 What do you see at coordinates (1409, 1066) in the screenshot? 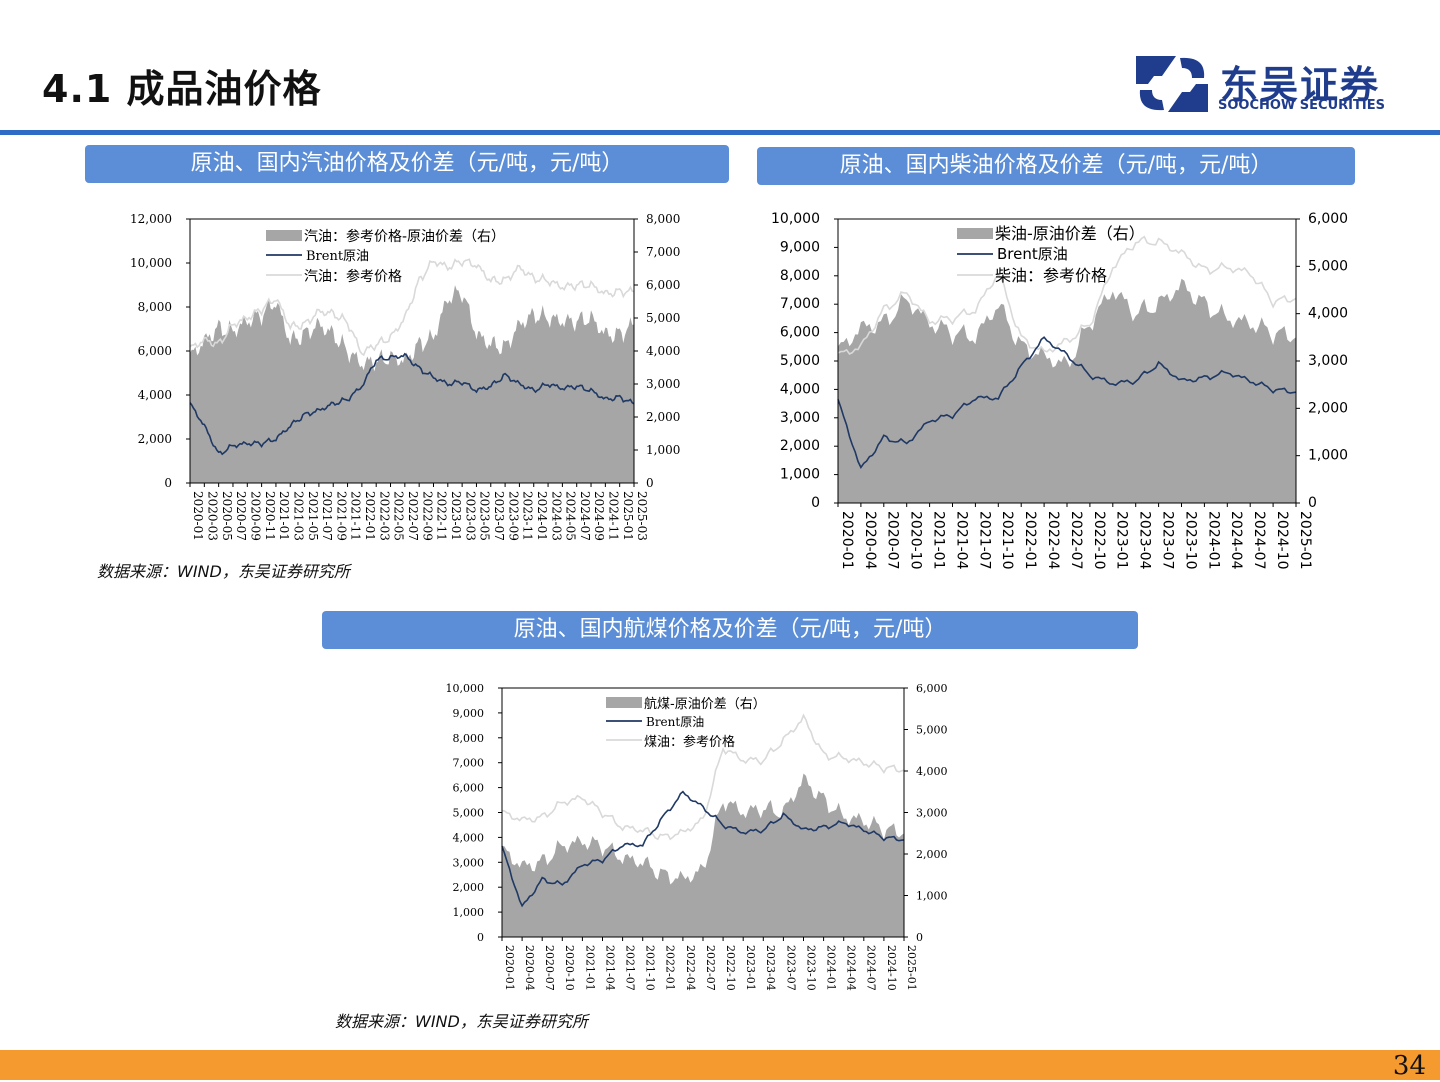
I see `page-number: 34` at bounding box center [1409, 1066].